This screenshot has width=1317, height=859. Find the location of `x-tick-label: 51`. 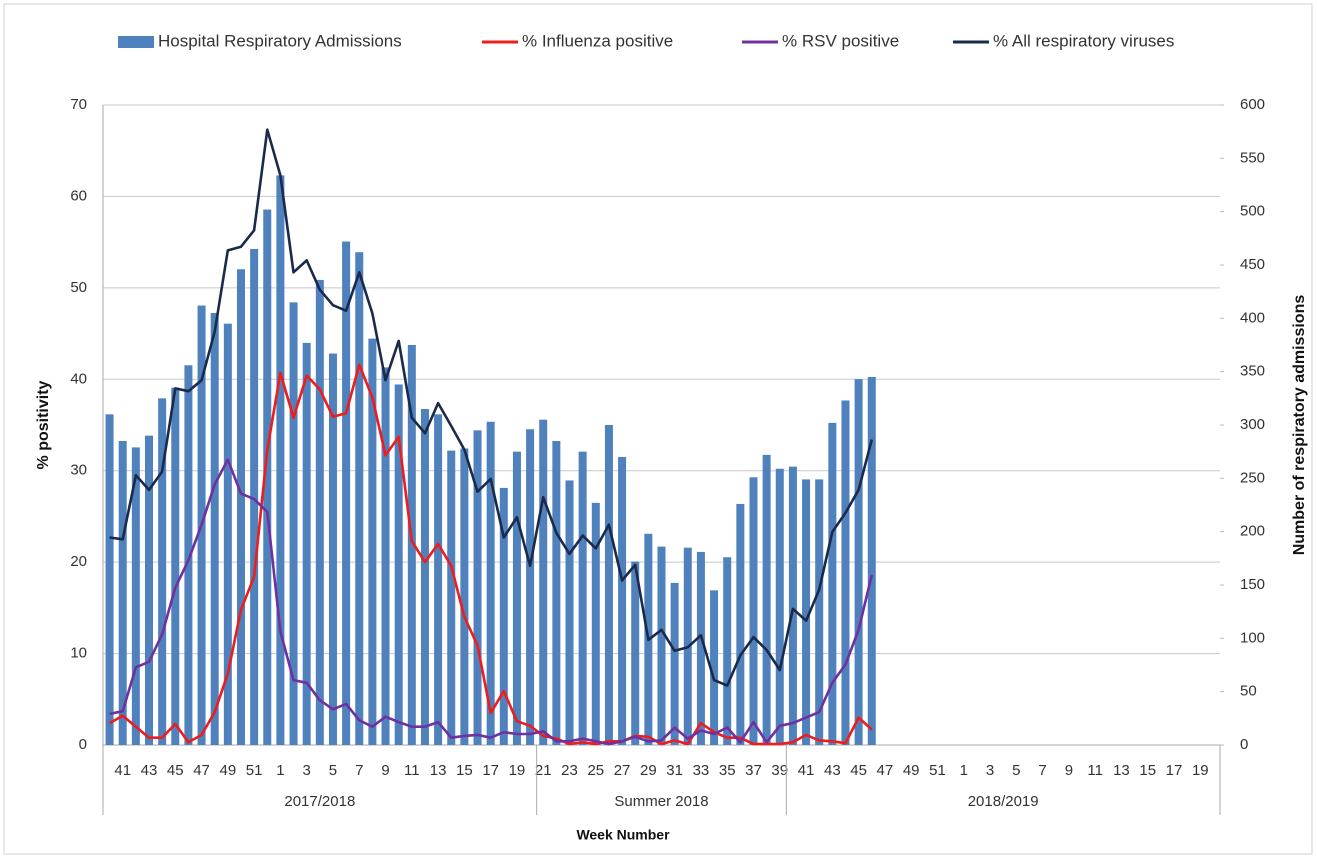

x-tick-label: 51 is located at coordinates (937, 770).